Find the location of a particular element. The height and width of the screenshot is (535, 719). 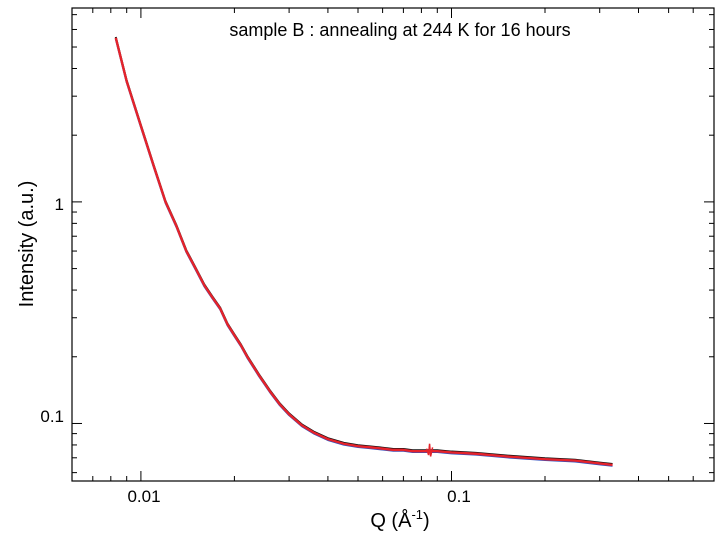

y-axis-label: Intensity (a.u.) is located at coordinates (27, 244).